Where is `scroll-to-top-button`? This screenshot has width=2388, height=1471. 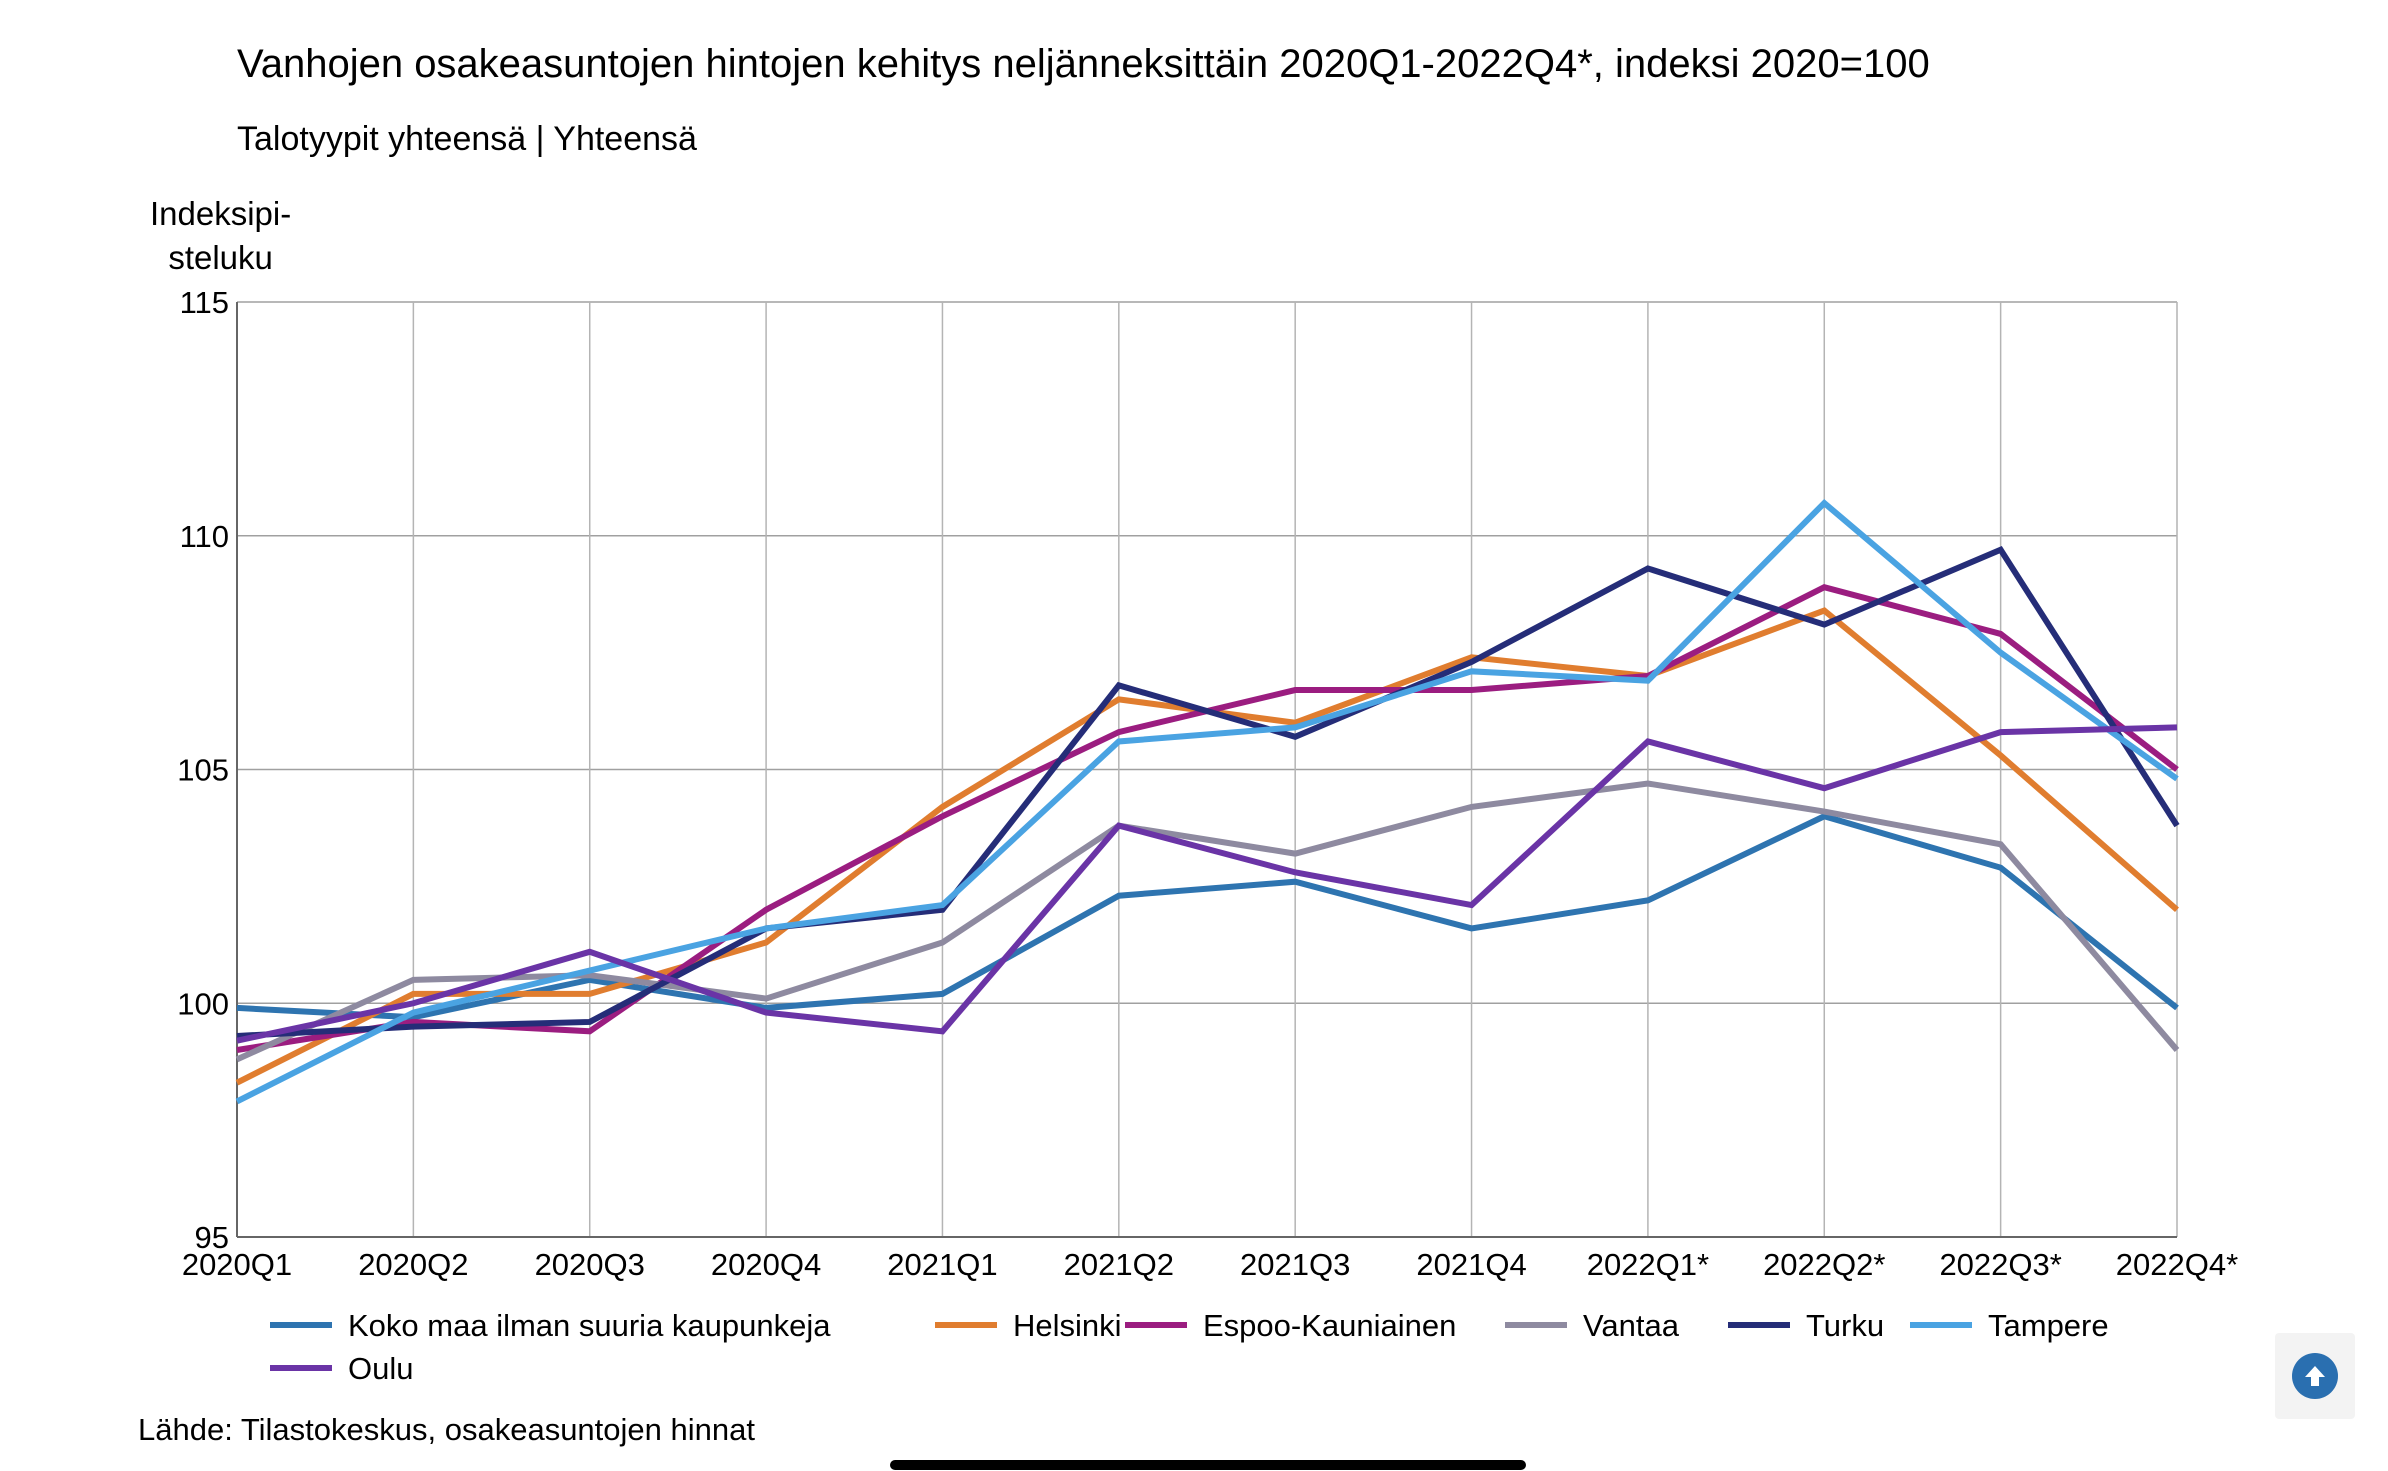
scroll-to-top-button is located at coordinates (2315, 1376).